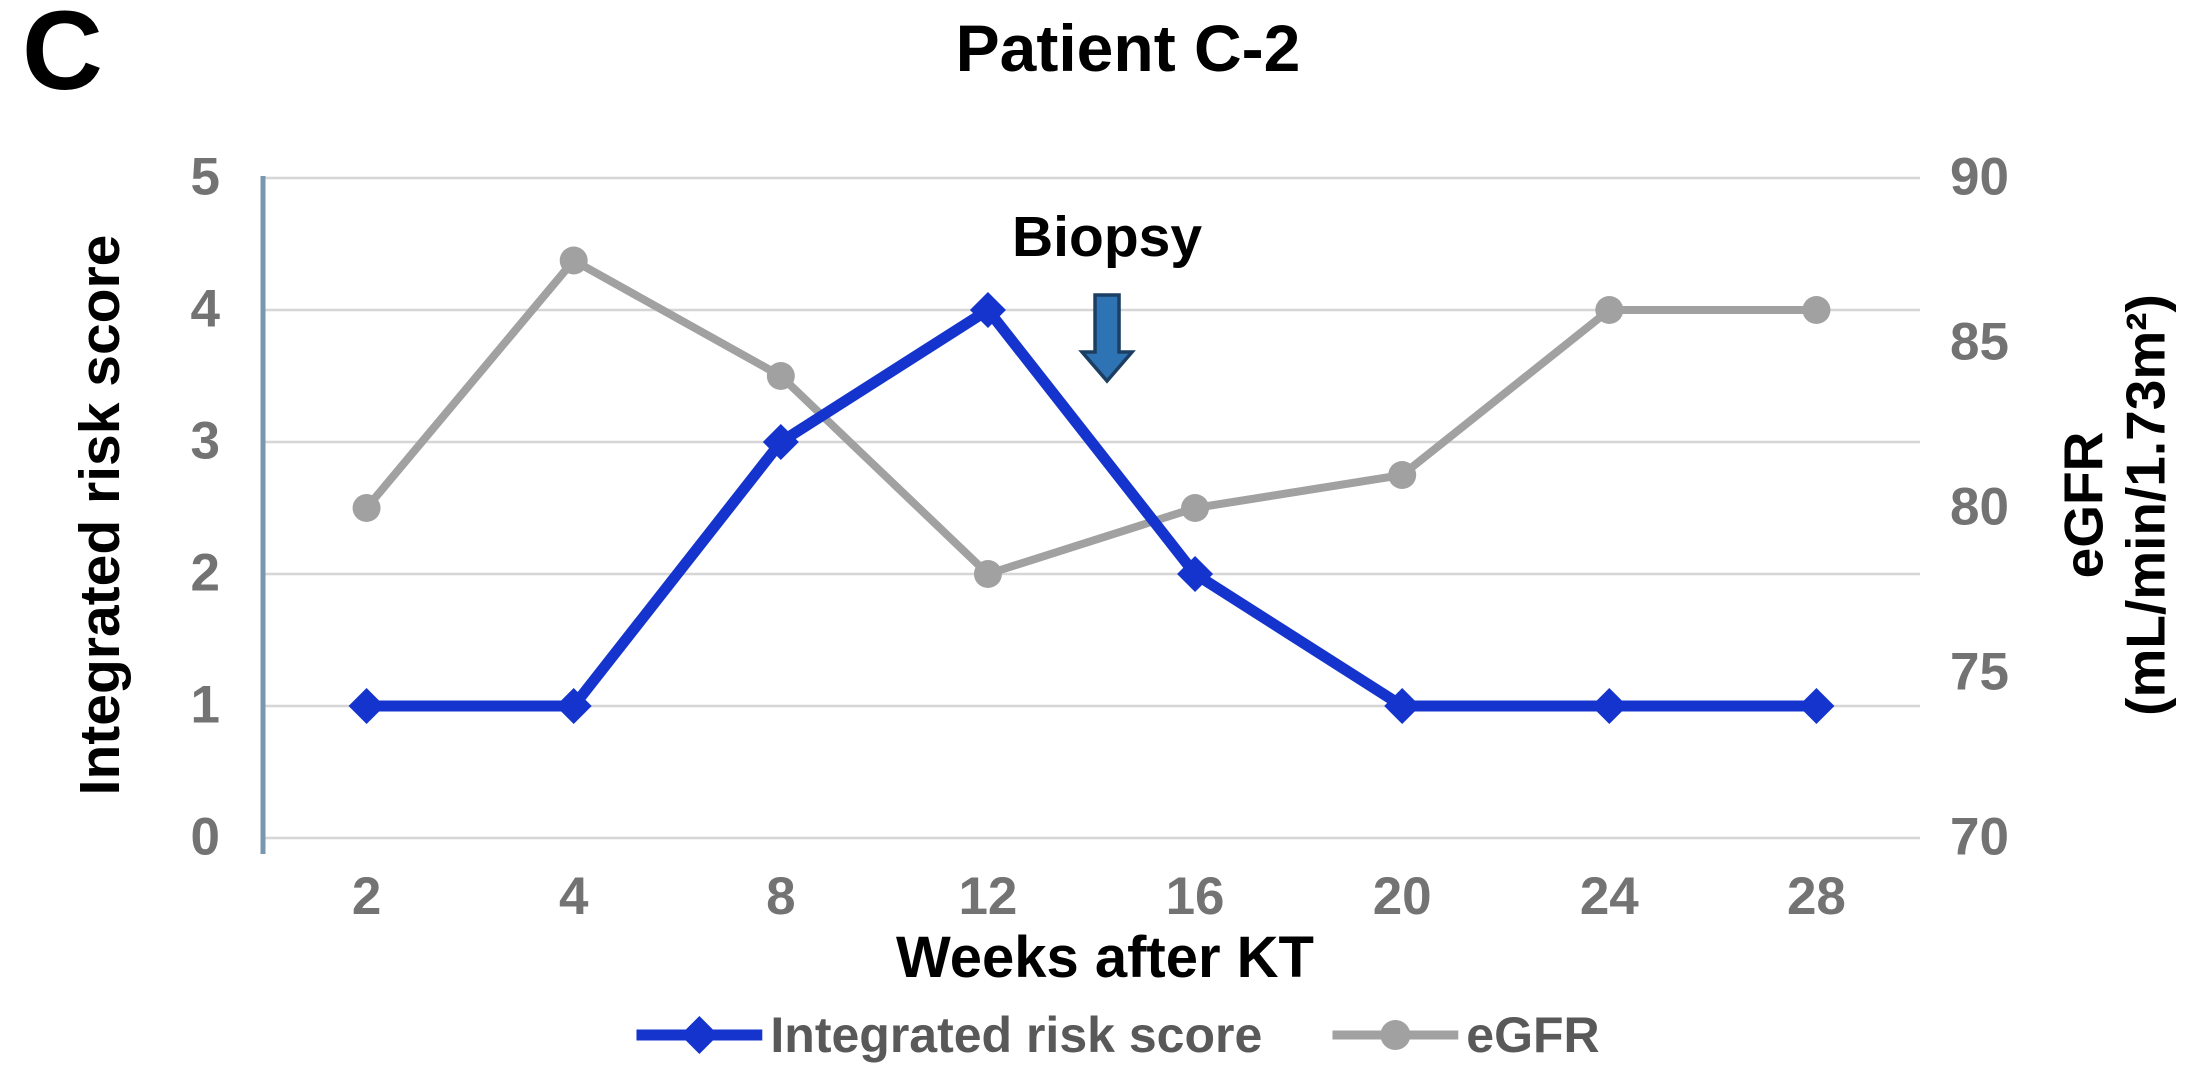  Describe the element at coordinates (1979, 177) in the screenshot. I see `right-axis-tick-label: 90` at that location.